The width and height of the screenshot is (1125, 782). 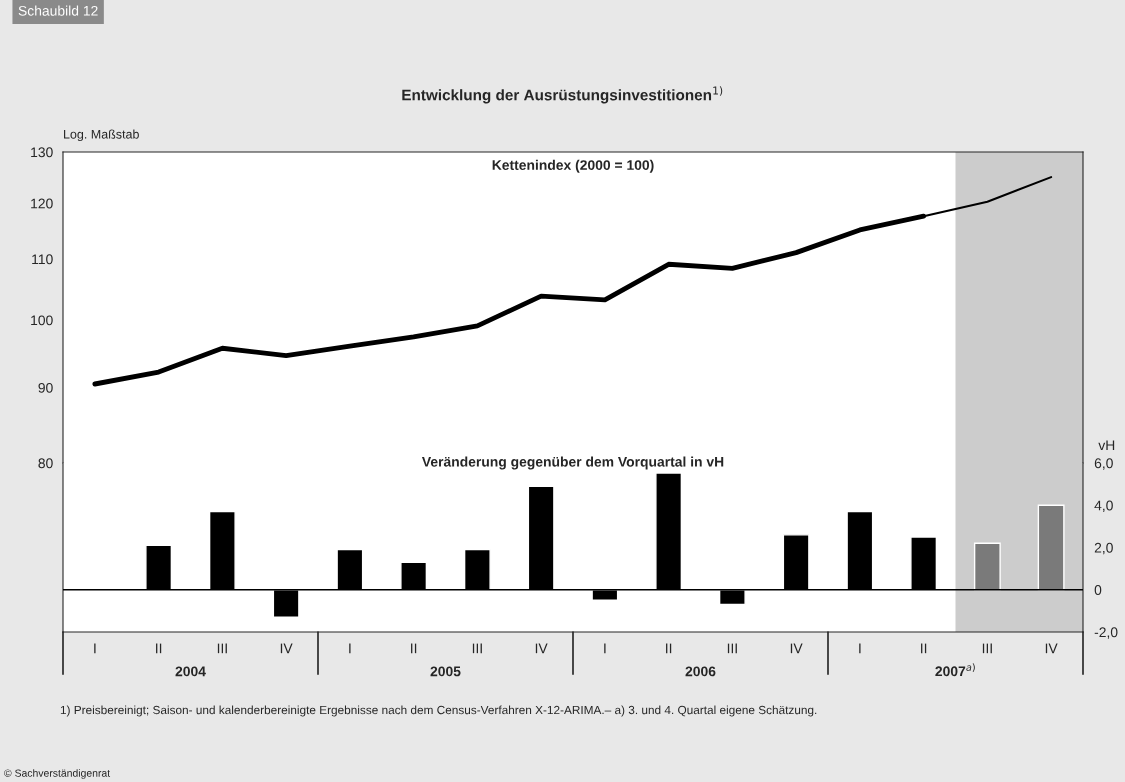 I want to click on y-axis-title: Log. Maßstab, so click(x=101, y=135).